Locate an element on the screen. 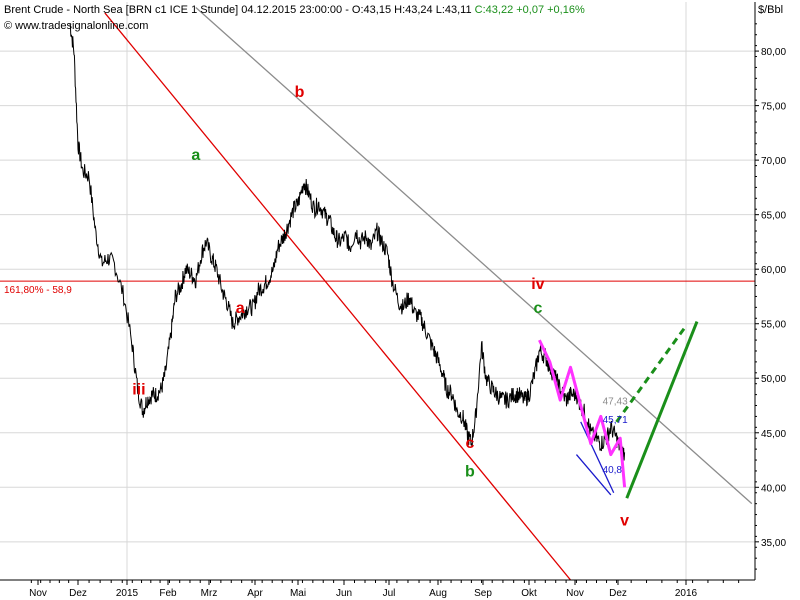 This screenshot has width=800, height=600. wave-label: v is located at coordinates (624, 520).